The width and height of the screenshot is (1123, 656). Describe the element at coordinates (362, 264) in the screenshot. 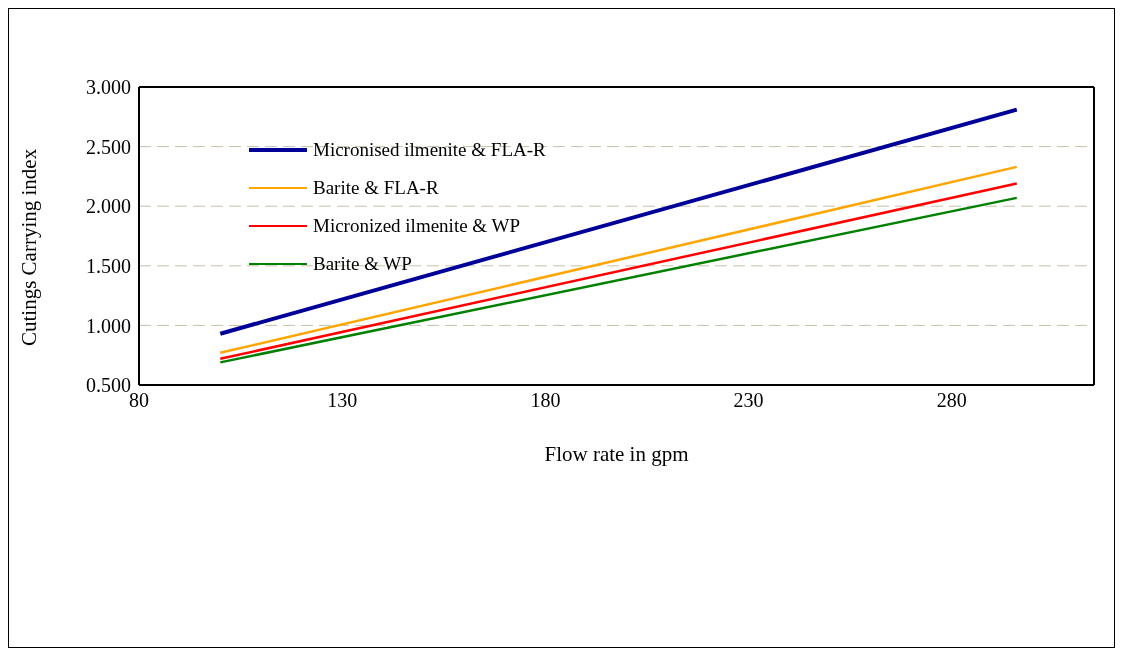

I see `legend-label: Barite & WP` at that location.